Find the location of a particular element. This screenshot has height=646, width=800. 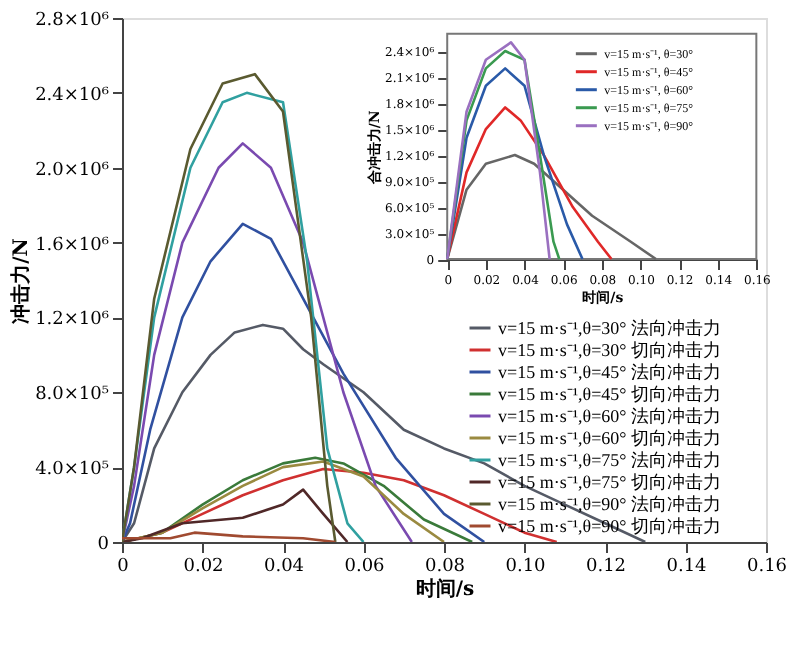

y-tick-label: 1.6×10⁶ is located at coordinates (72, 245).